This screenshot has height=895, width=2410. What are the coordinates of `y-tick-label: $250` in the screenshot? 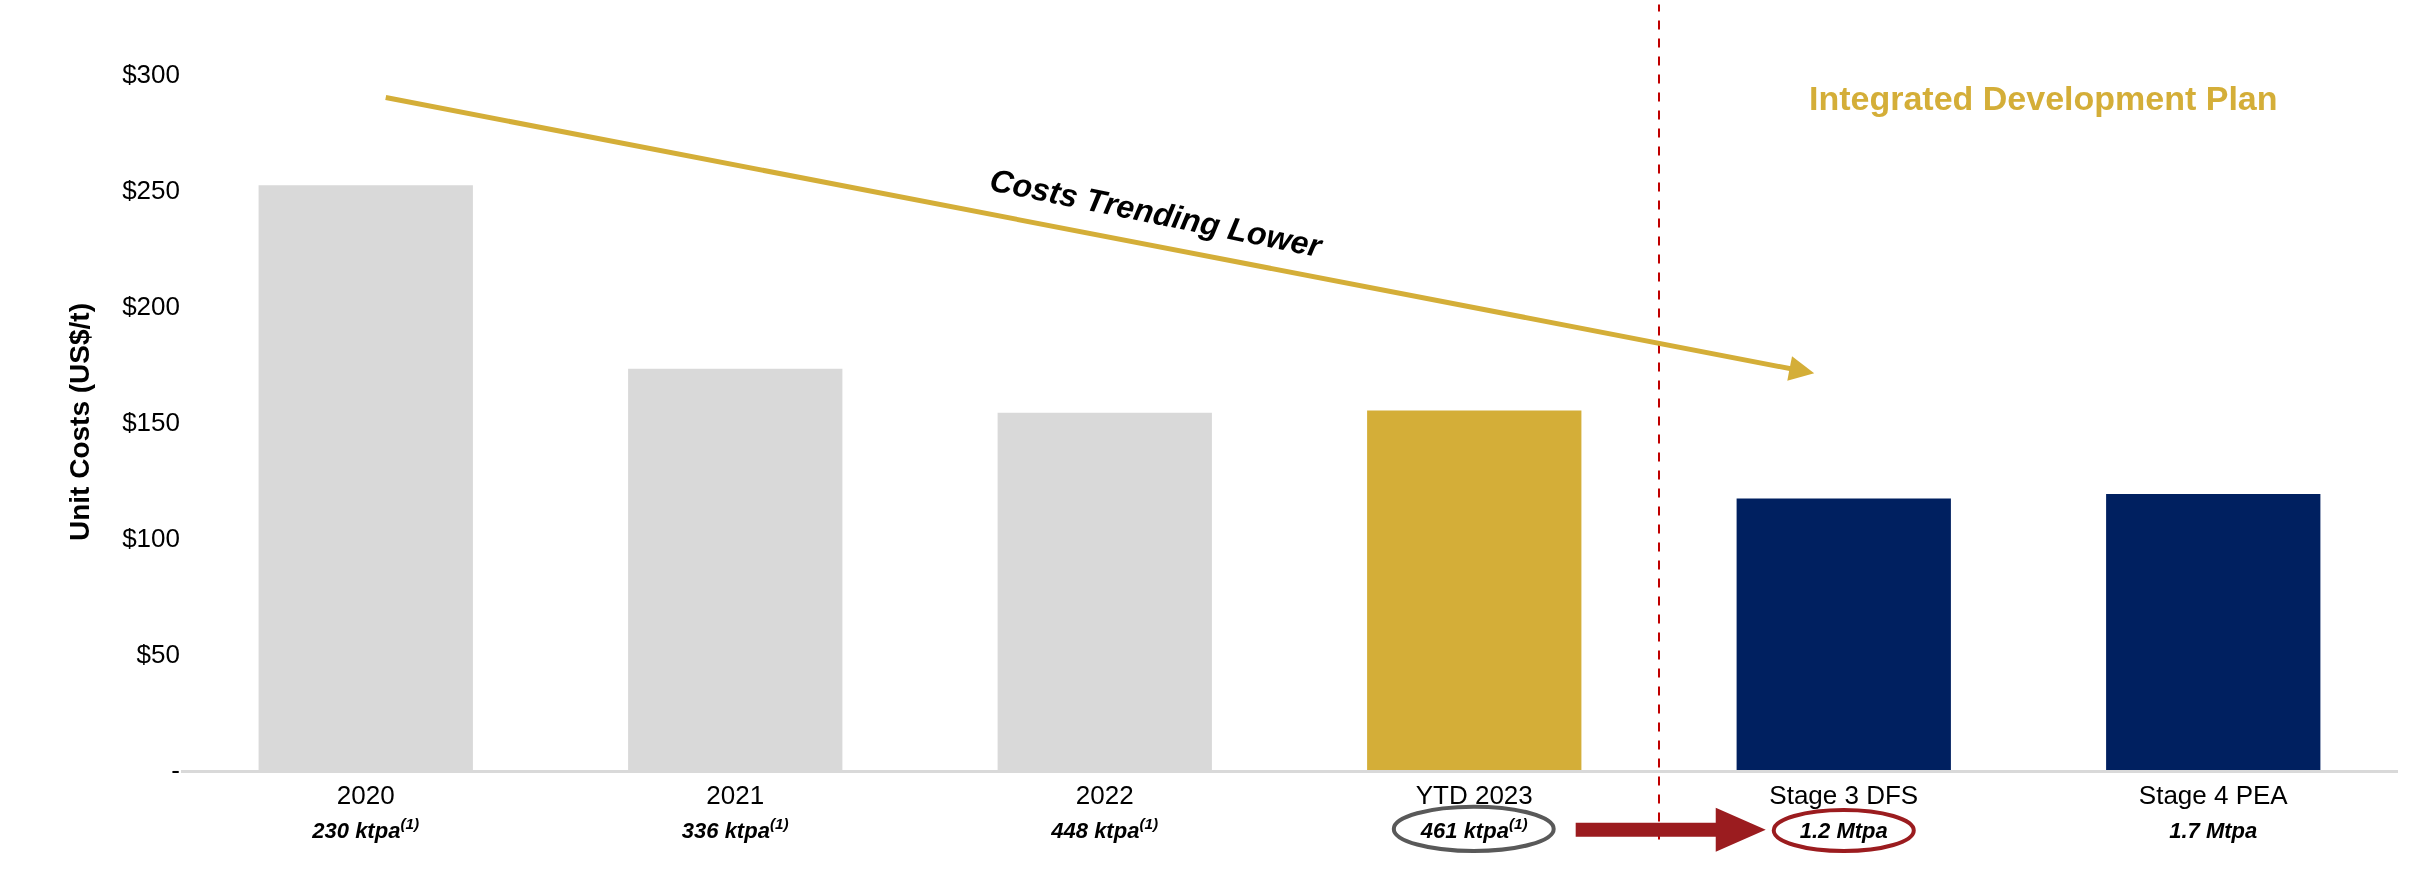 It's located at (151, 190).